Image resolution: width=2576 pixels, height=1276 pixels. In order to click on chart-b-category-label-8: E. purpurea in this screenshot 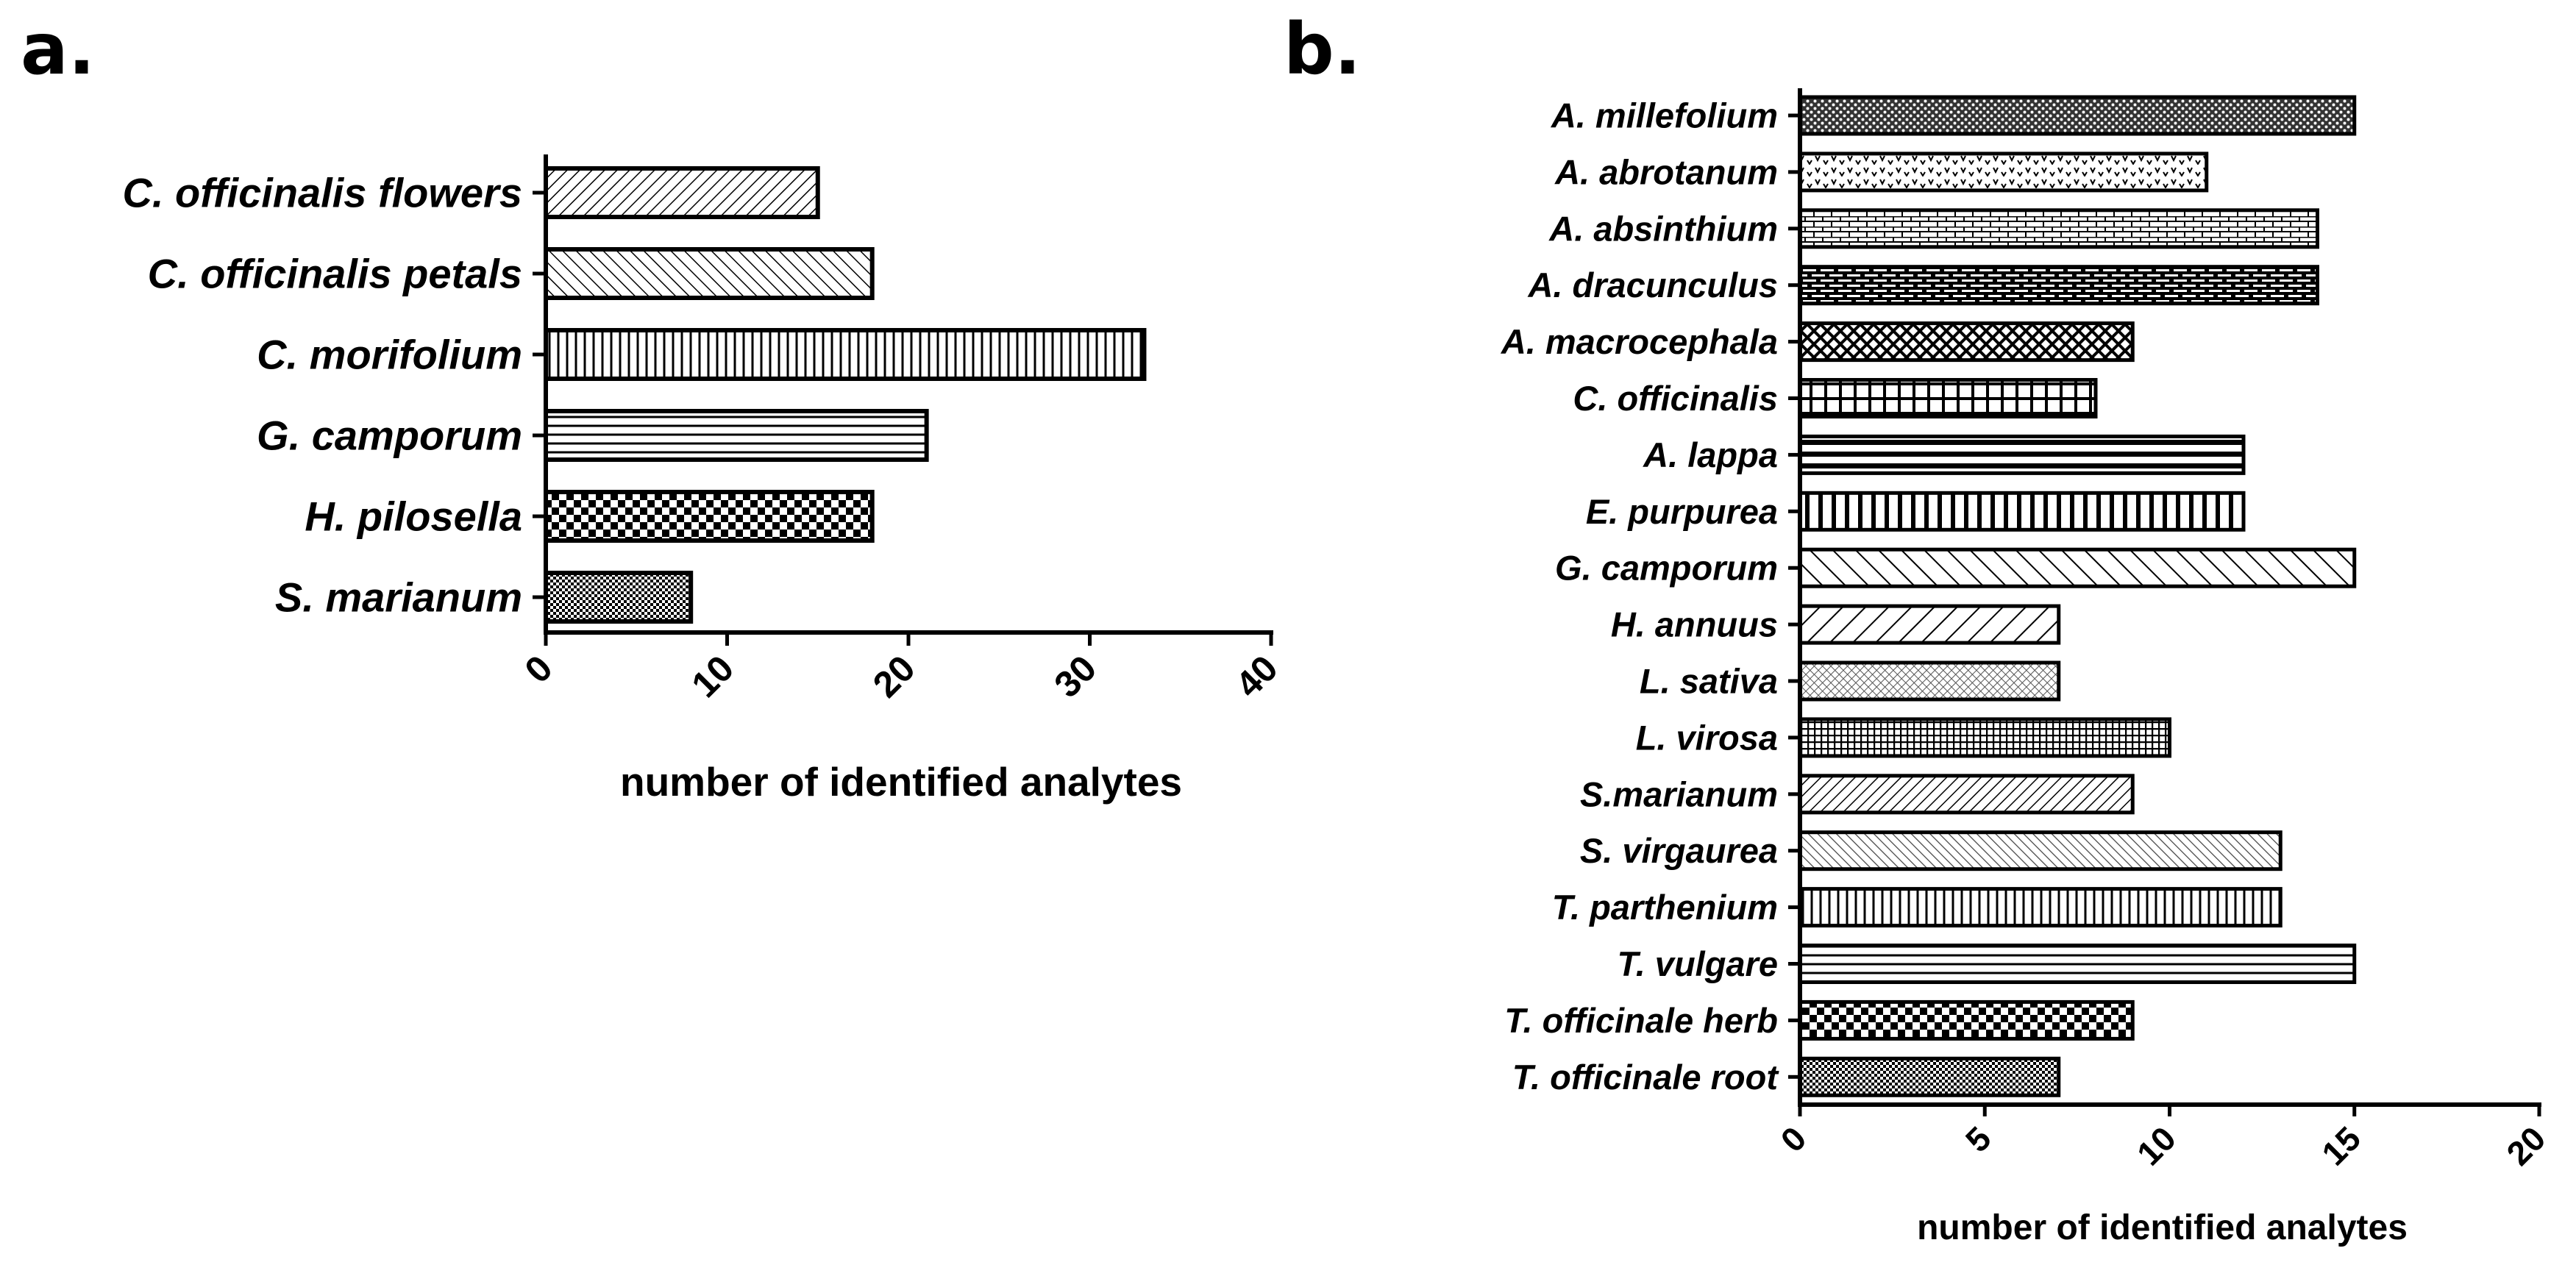, I will do `click(1682, 512)`.